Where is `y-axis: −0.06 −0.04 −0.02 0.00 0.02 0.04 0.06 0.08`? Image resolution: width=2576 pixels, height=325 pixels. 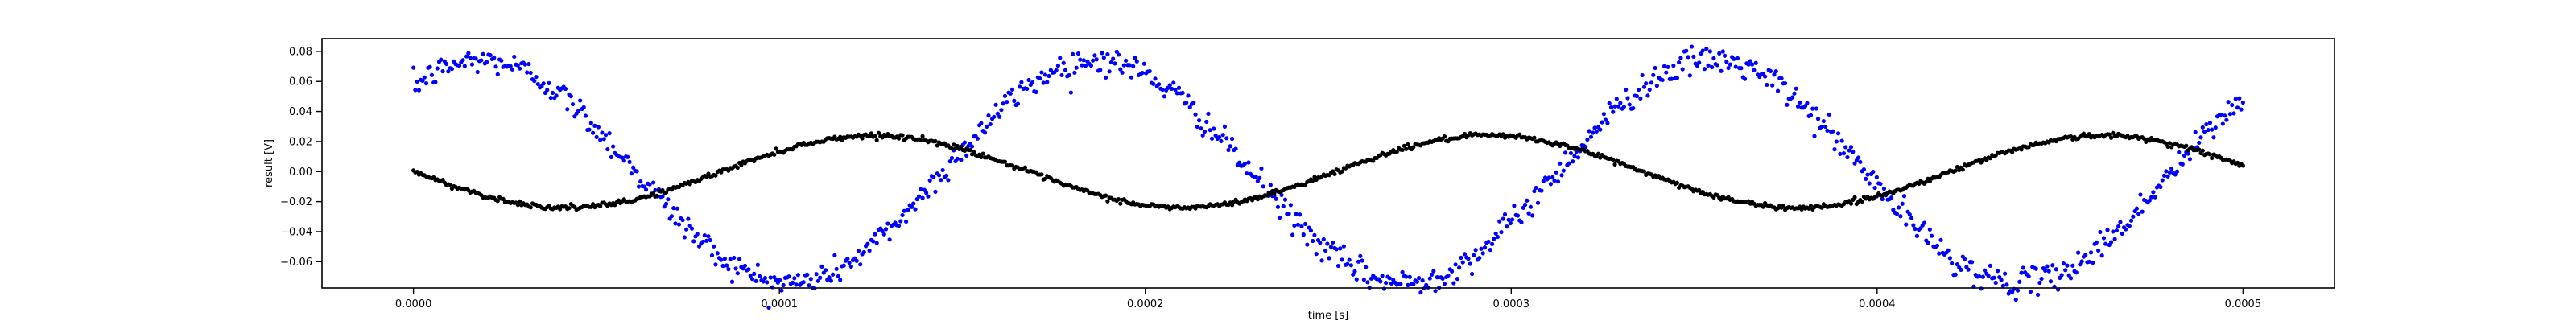 y-axis: −0.06 −0.04 −0.02 0.00 0.02 0.04 0.06 0.08 is located at coordinates (301, 157).